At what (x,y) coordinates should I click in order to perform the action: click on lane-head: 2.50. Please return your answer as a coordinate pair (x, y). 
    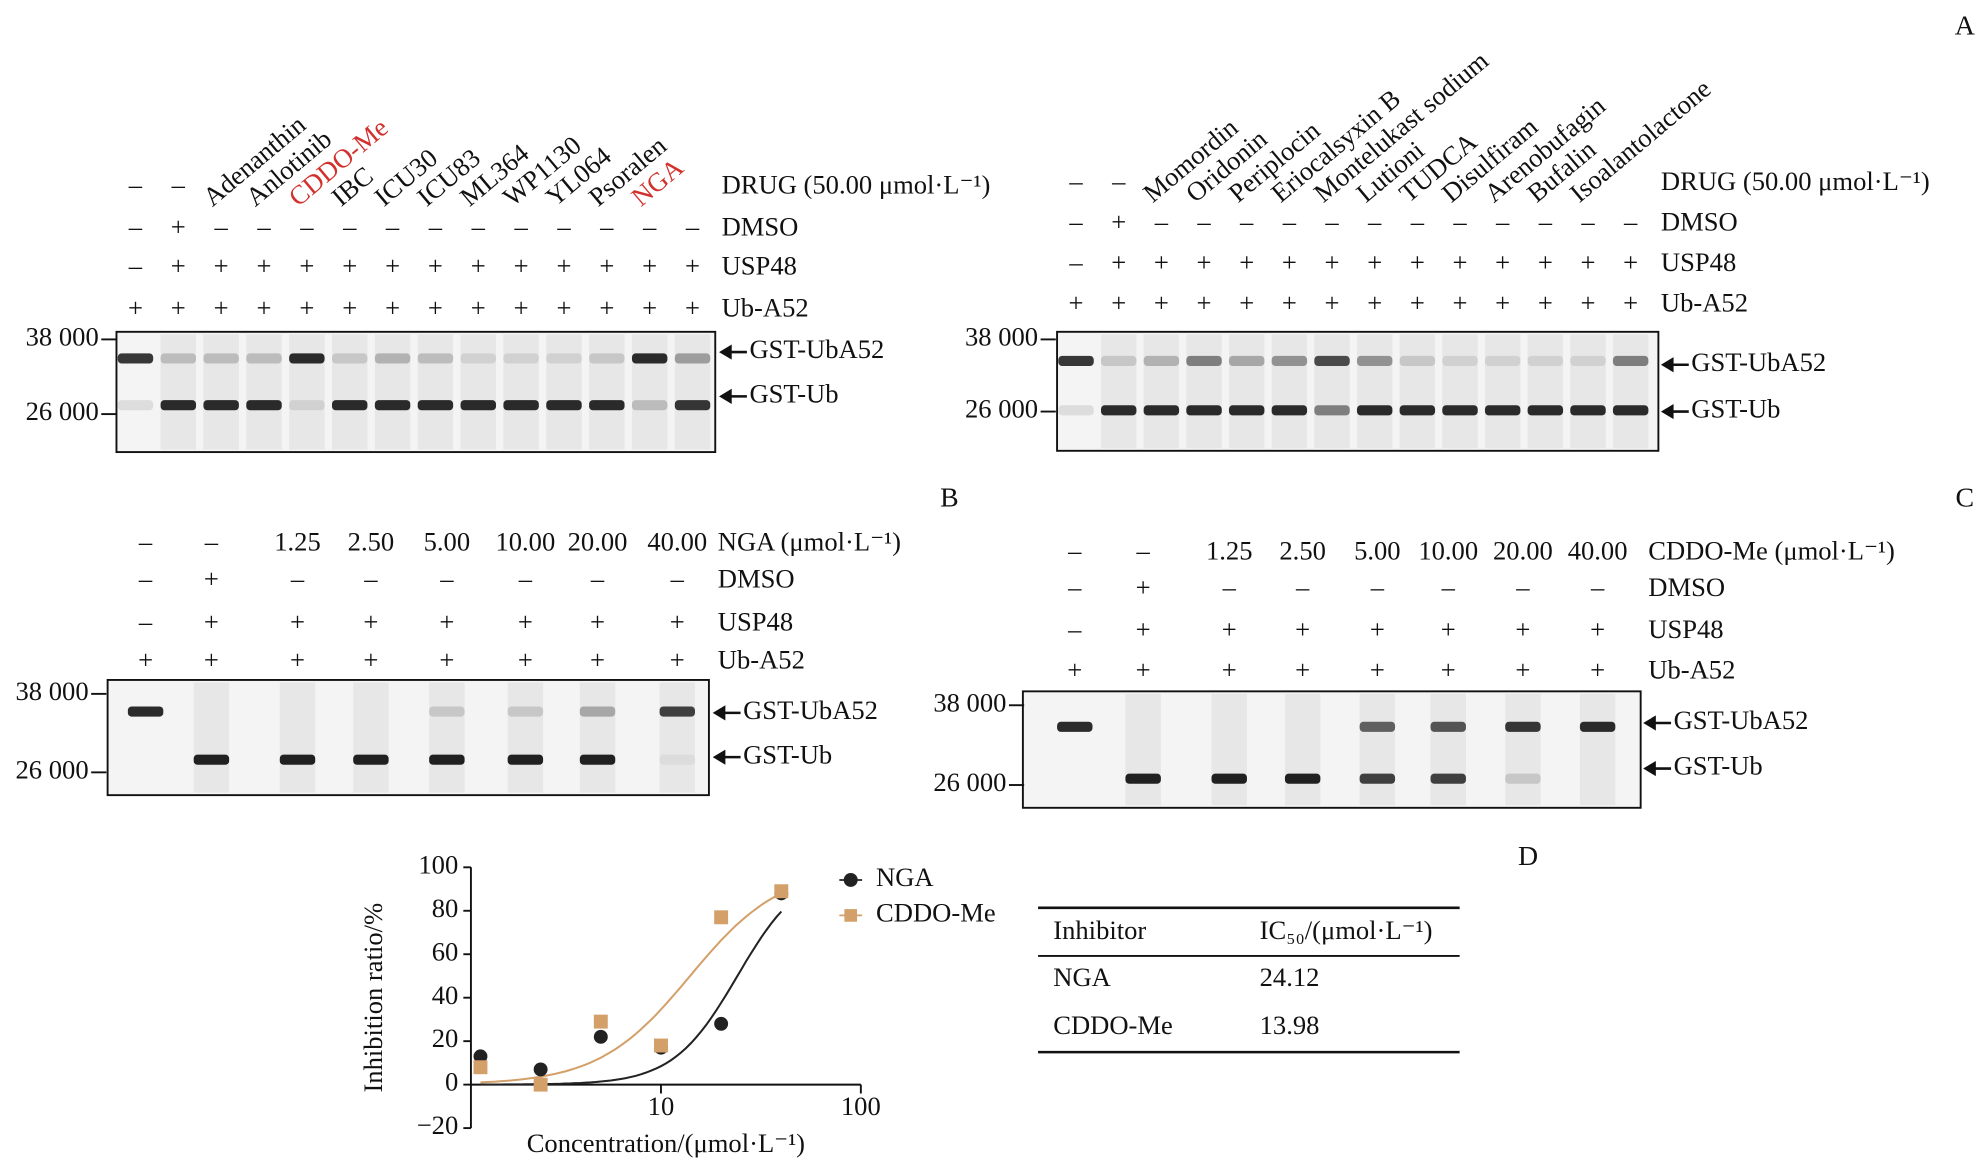
    Looking at the image, I should click on (371, 542).